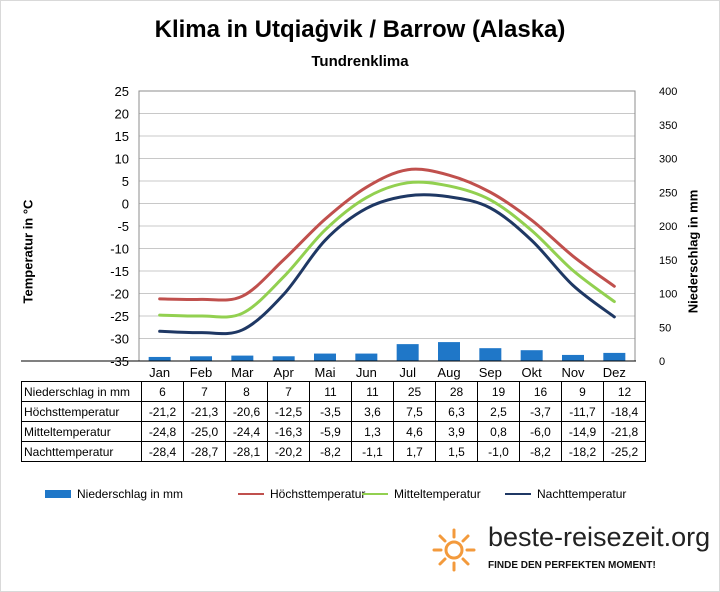  What do you see at coordinates (582, 451) in the screenshot?
I see `table-cell: -18,2` at bounding box center [582, 451].